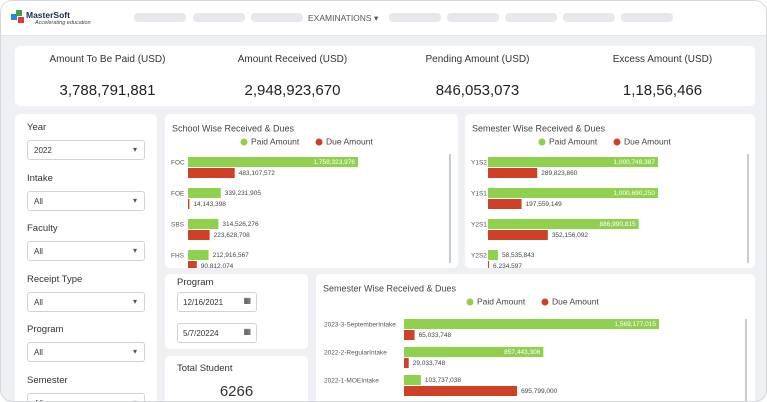  Describe the element at coordinates (477, 59) in the screenshot. I see `kpi-title: Pending Amount (USD)` at that location.